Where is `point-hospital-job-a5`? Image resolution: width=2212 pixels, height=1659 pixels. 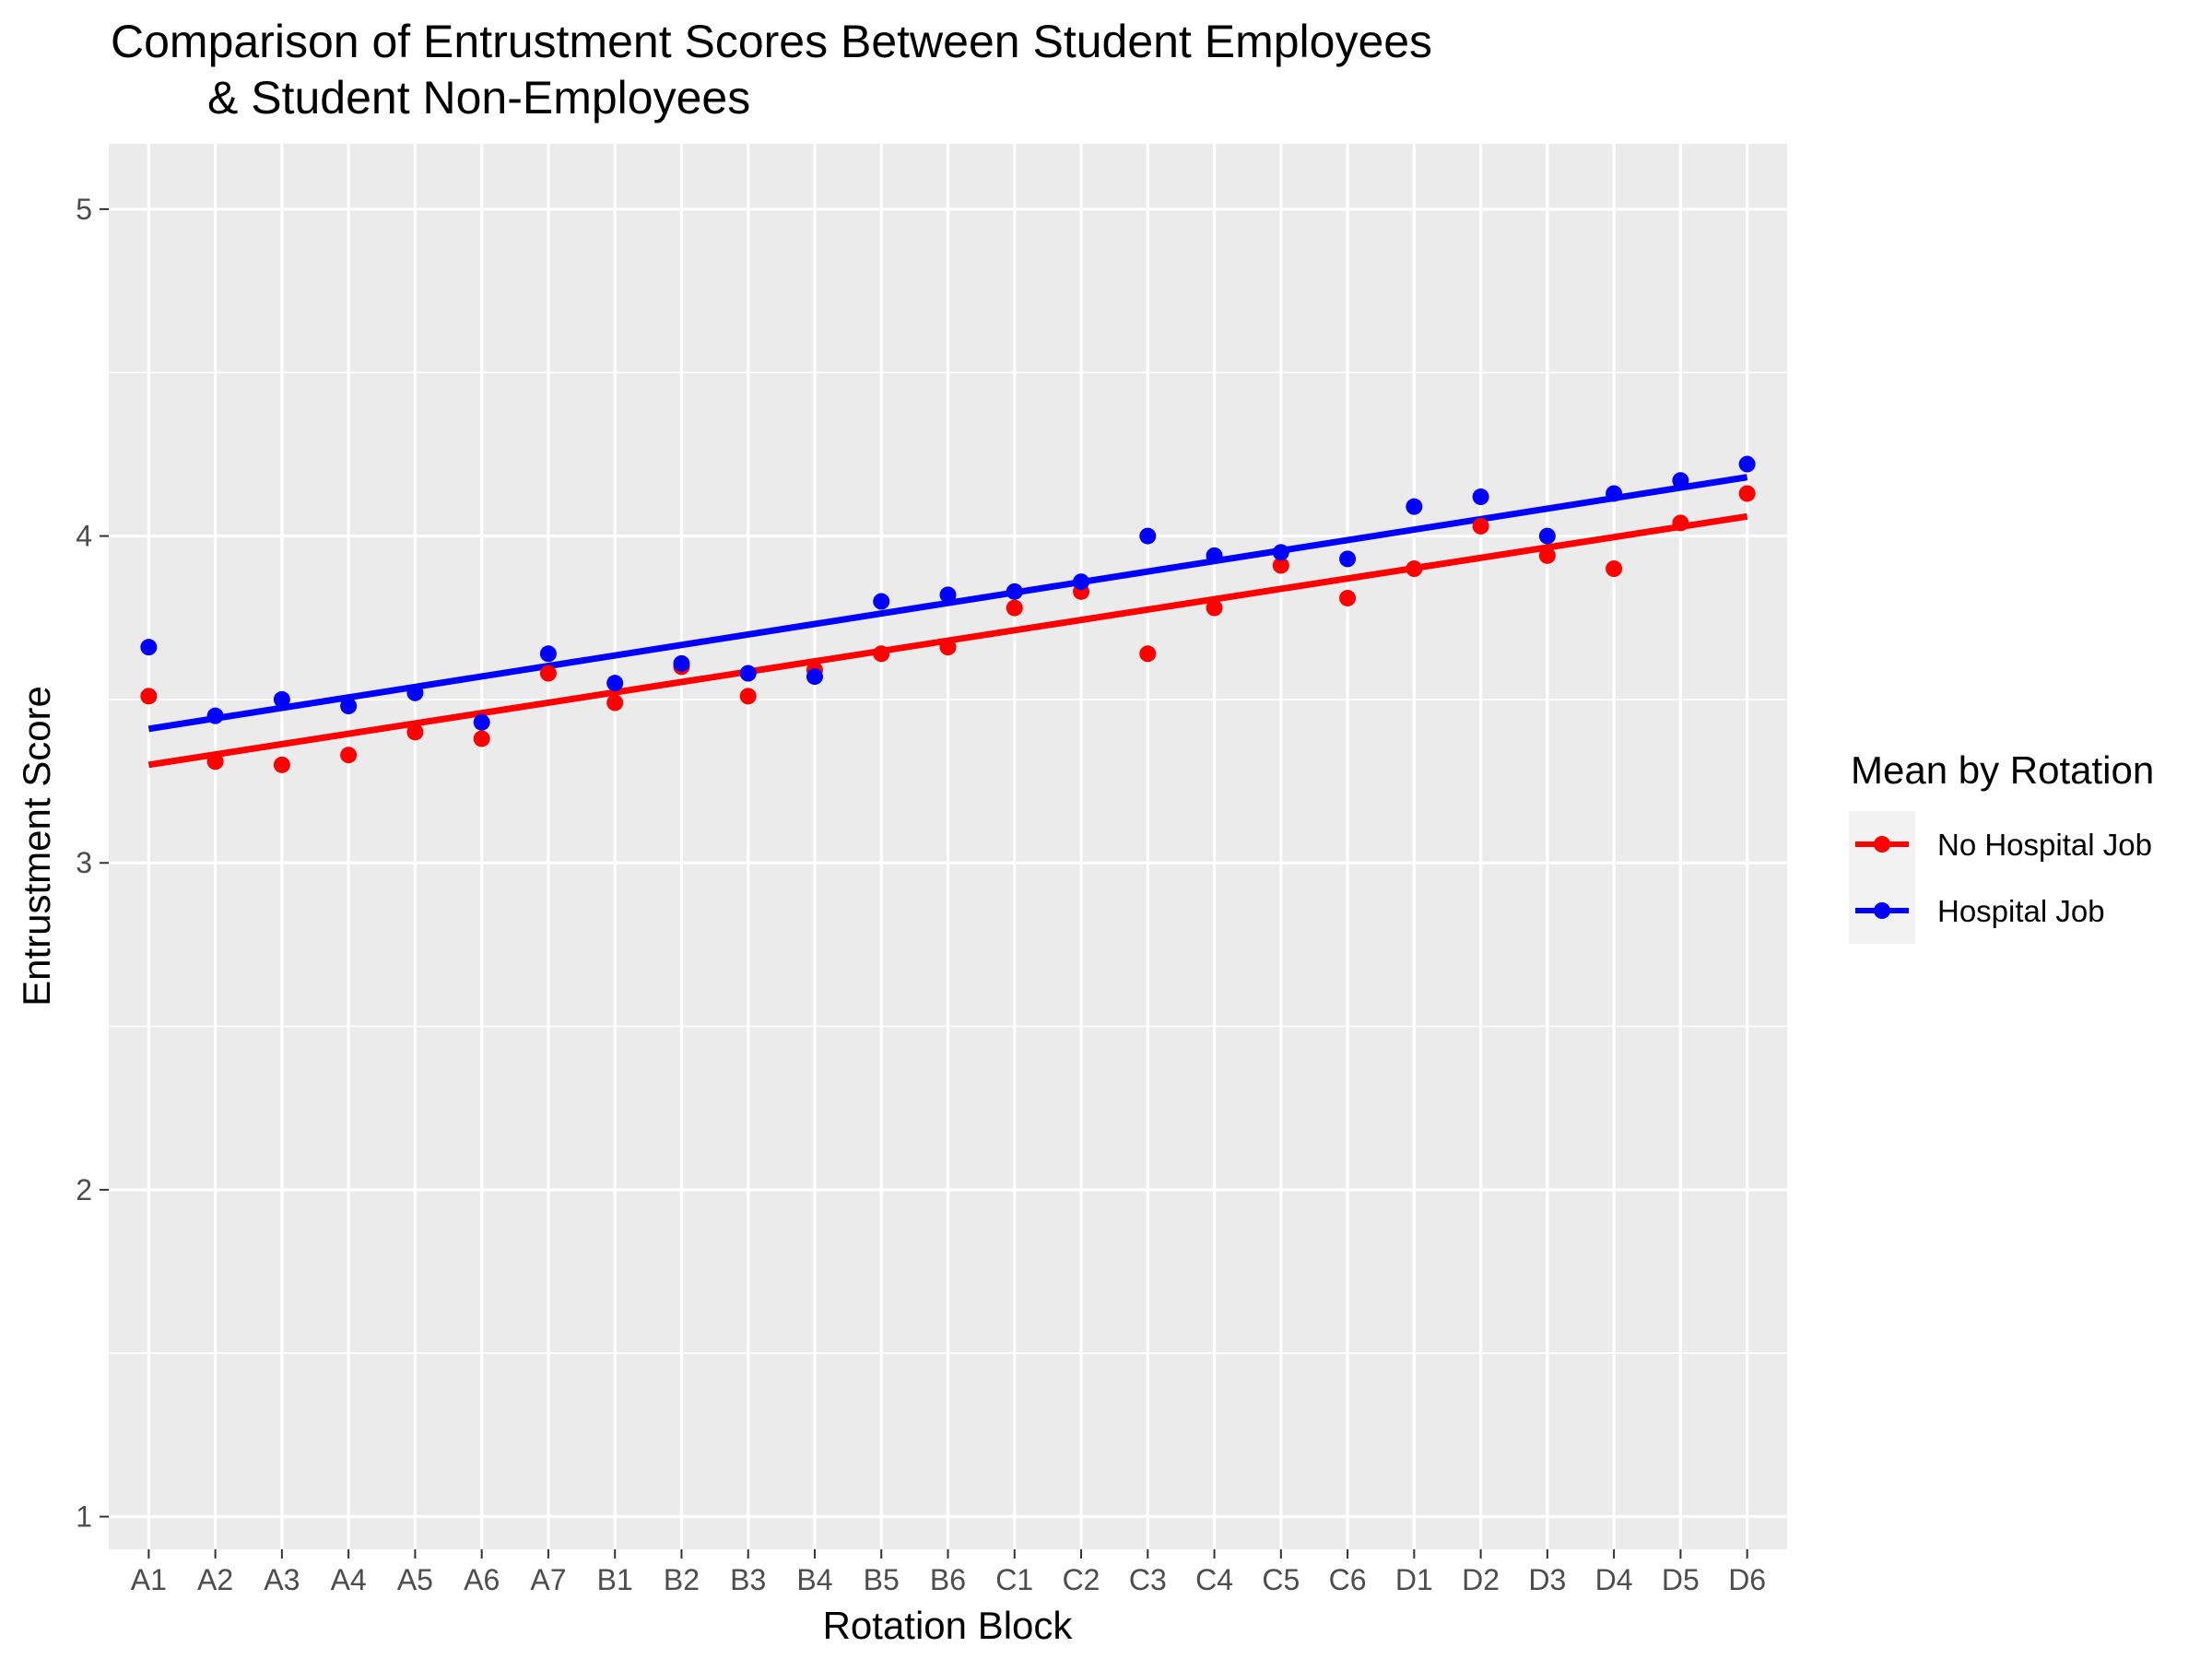 point-hospital-job-a5 is located at coordinates (415, 692).